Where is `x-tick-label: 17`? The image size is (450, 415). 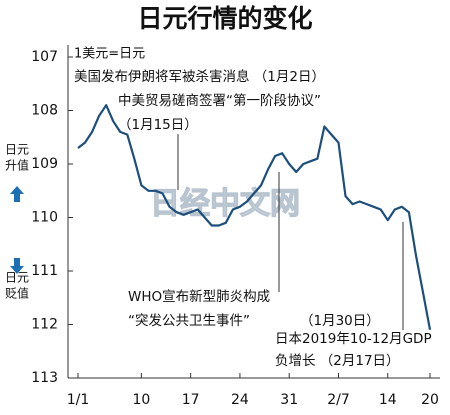
x-tick-label: 17 is located at coordinates (191, 400).